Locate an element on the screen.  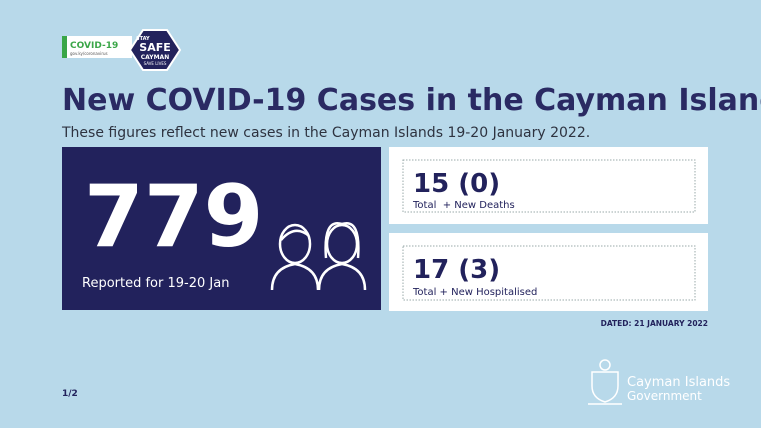
card-value: 15 (0) is located at coordinates (456, 184).